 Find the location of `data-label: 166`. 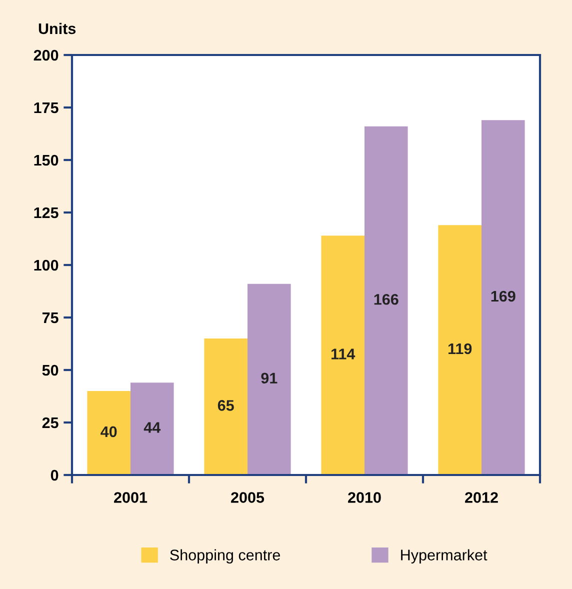

data-label: 166 is located at coordinates (386, 299).